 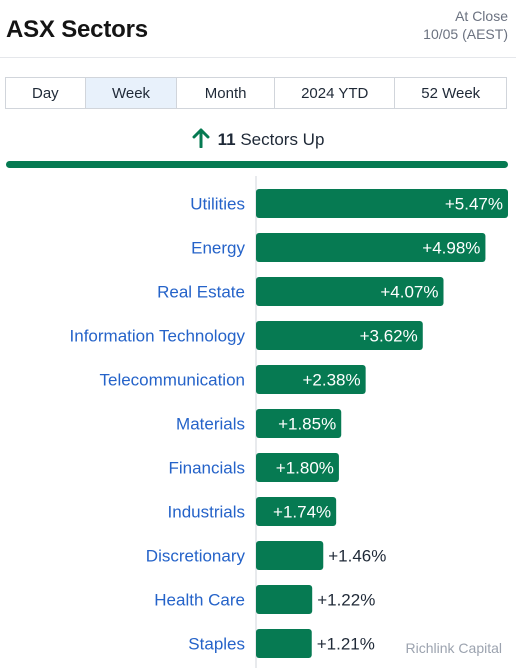 What do you see at coordinates (206, 468) in the screenshot?
I see `category-label: Financials` at bounding box center [206, 468].